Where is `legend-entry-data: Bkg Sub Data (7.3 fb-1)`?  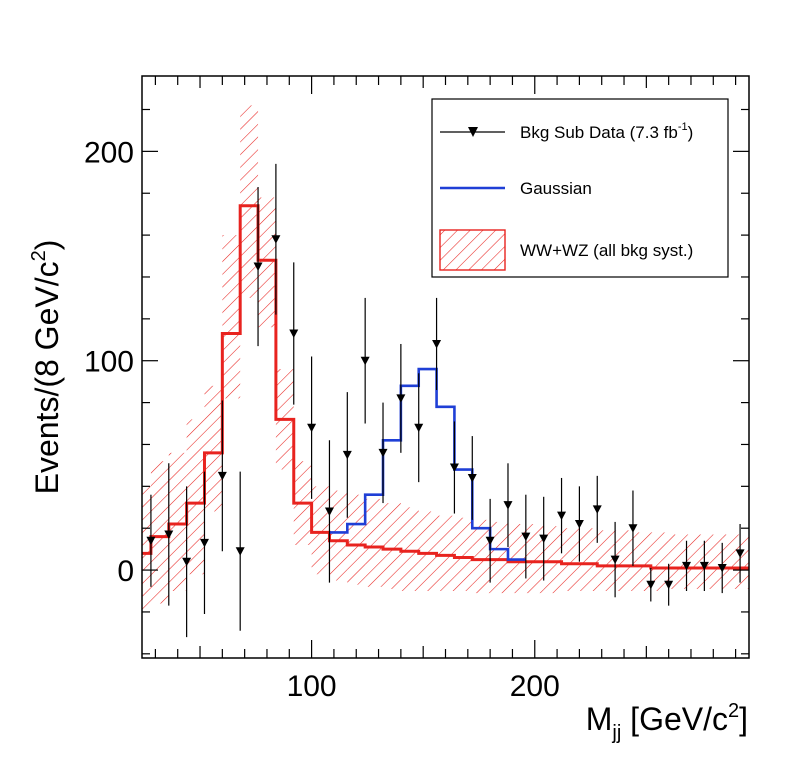 legend-entry-data: Bkg Sub Data (7.3 fb-1) is located at coordinates (566, 131).